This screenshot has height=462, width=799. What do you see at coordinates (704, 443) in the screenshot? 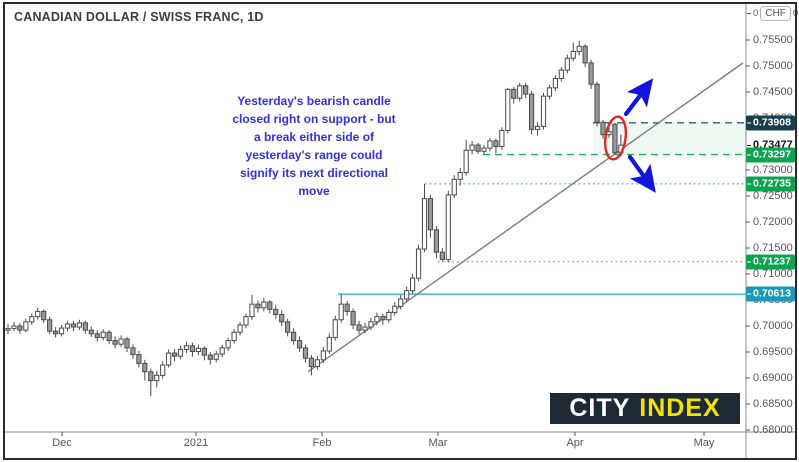
I see `month-label-May: May` at bounding box center [704, 443].